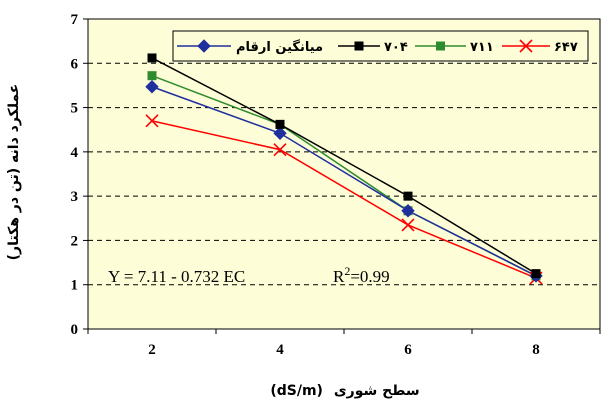  Describe the element at coordinates (79, 175) in the screenshot. I see `y-axis: 0 1 2 3 4 5 6 7` at that location.